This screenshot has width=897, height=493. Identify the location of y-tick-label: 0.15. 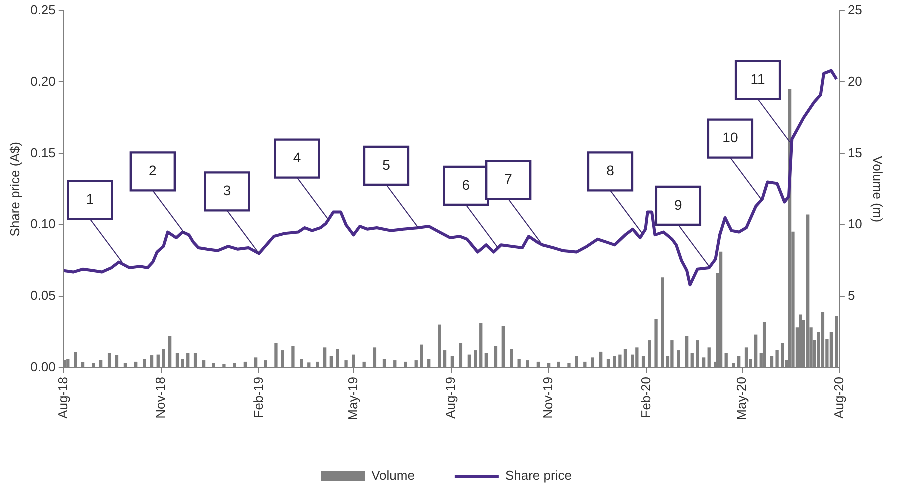
(43, 152).